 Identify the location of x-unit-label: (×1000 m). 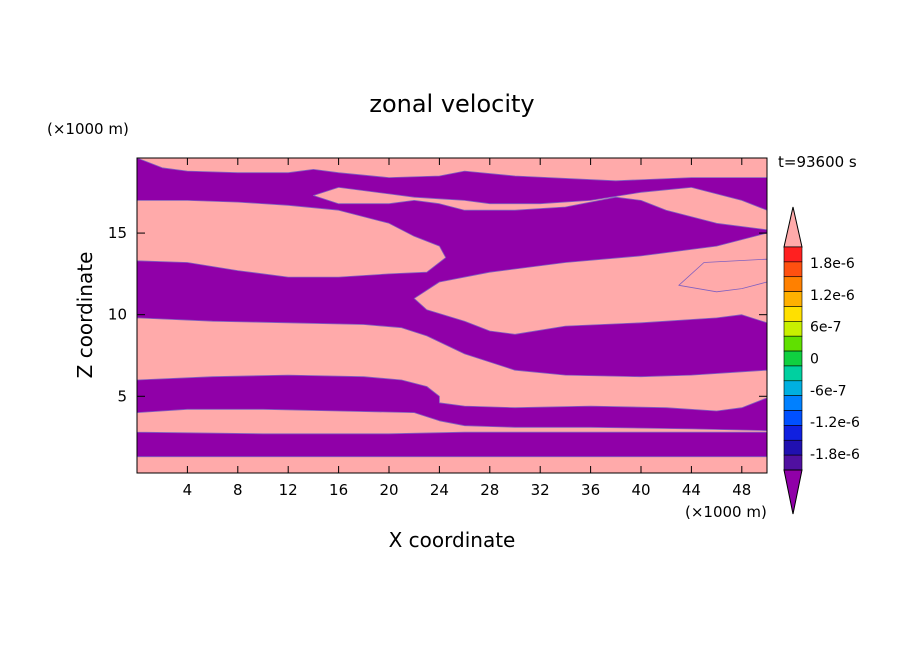
(726, 512).